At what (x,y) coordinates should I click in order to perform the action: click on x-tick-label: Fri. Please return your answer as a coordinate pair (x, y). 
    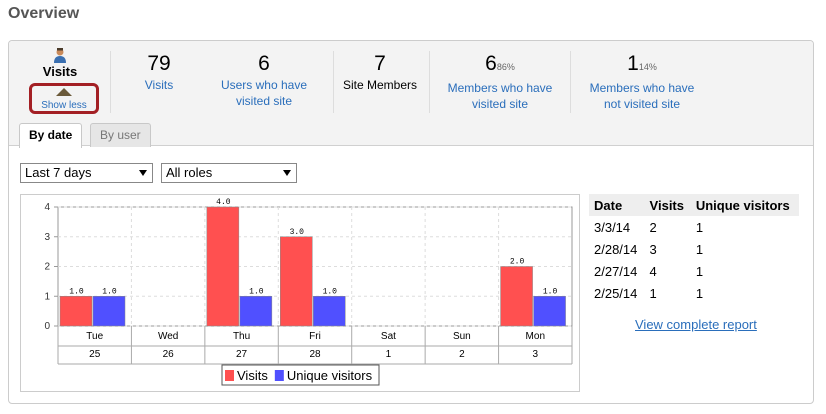
    Looking at the image, I should click on (315, 336).